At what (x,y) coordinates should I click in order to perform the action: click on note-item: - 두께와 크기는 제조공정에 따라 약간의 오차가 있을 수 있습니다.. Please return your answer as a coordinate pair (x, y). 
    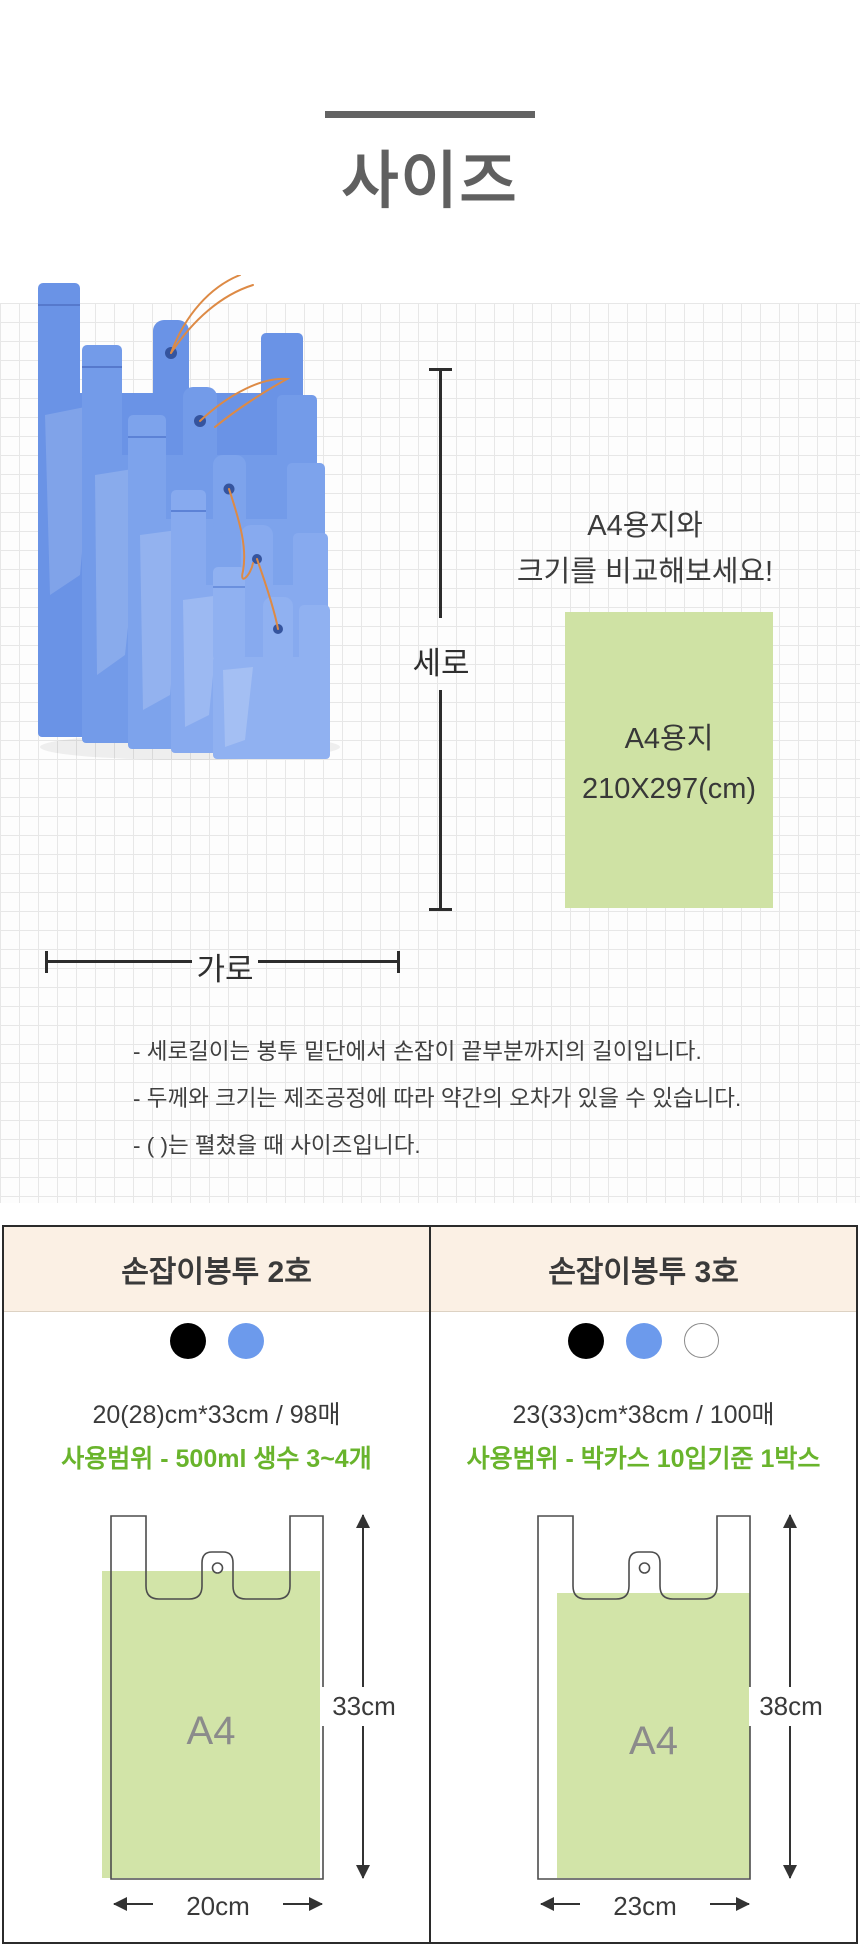
    Looking at the image, I should click on (437, 1098).